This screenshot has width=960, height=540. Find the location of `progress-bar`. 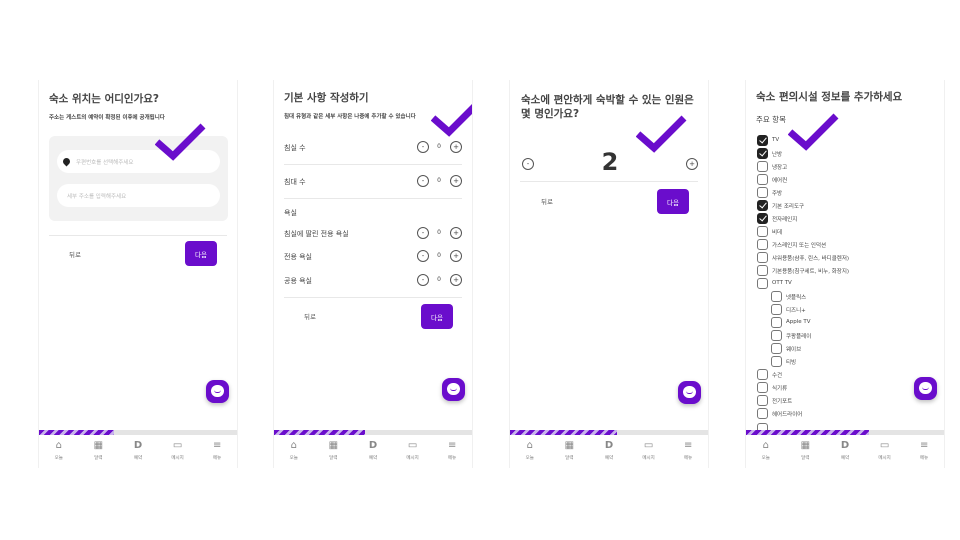

progress-bar is located at coordinates (138, 432).